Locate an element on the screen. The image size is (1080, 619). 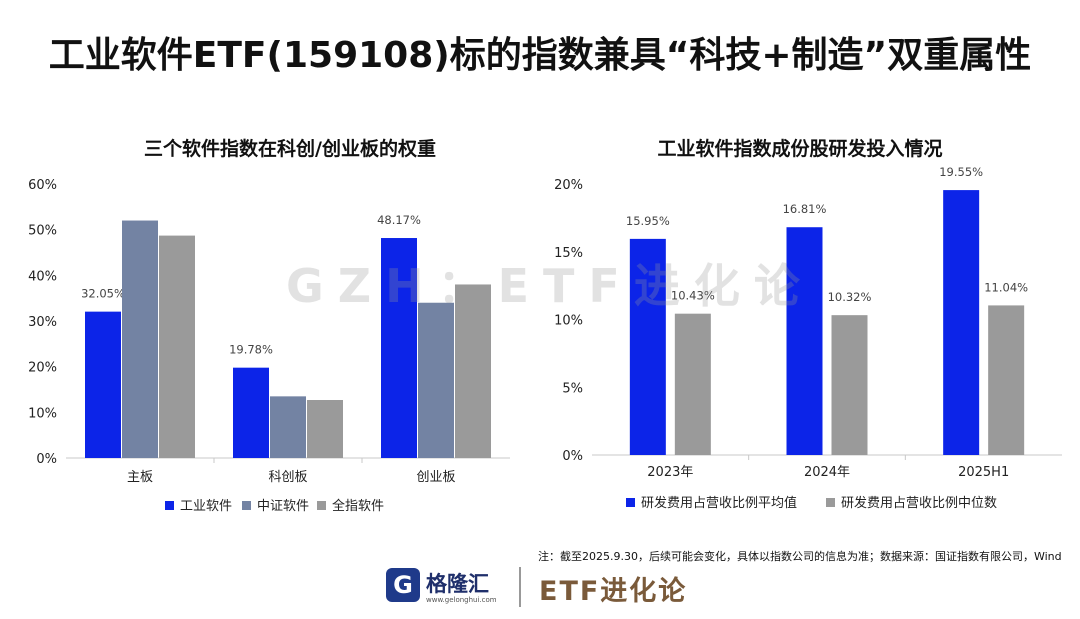
left-y-tick-label: 50% is located at coordinates (42, 231).